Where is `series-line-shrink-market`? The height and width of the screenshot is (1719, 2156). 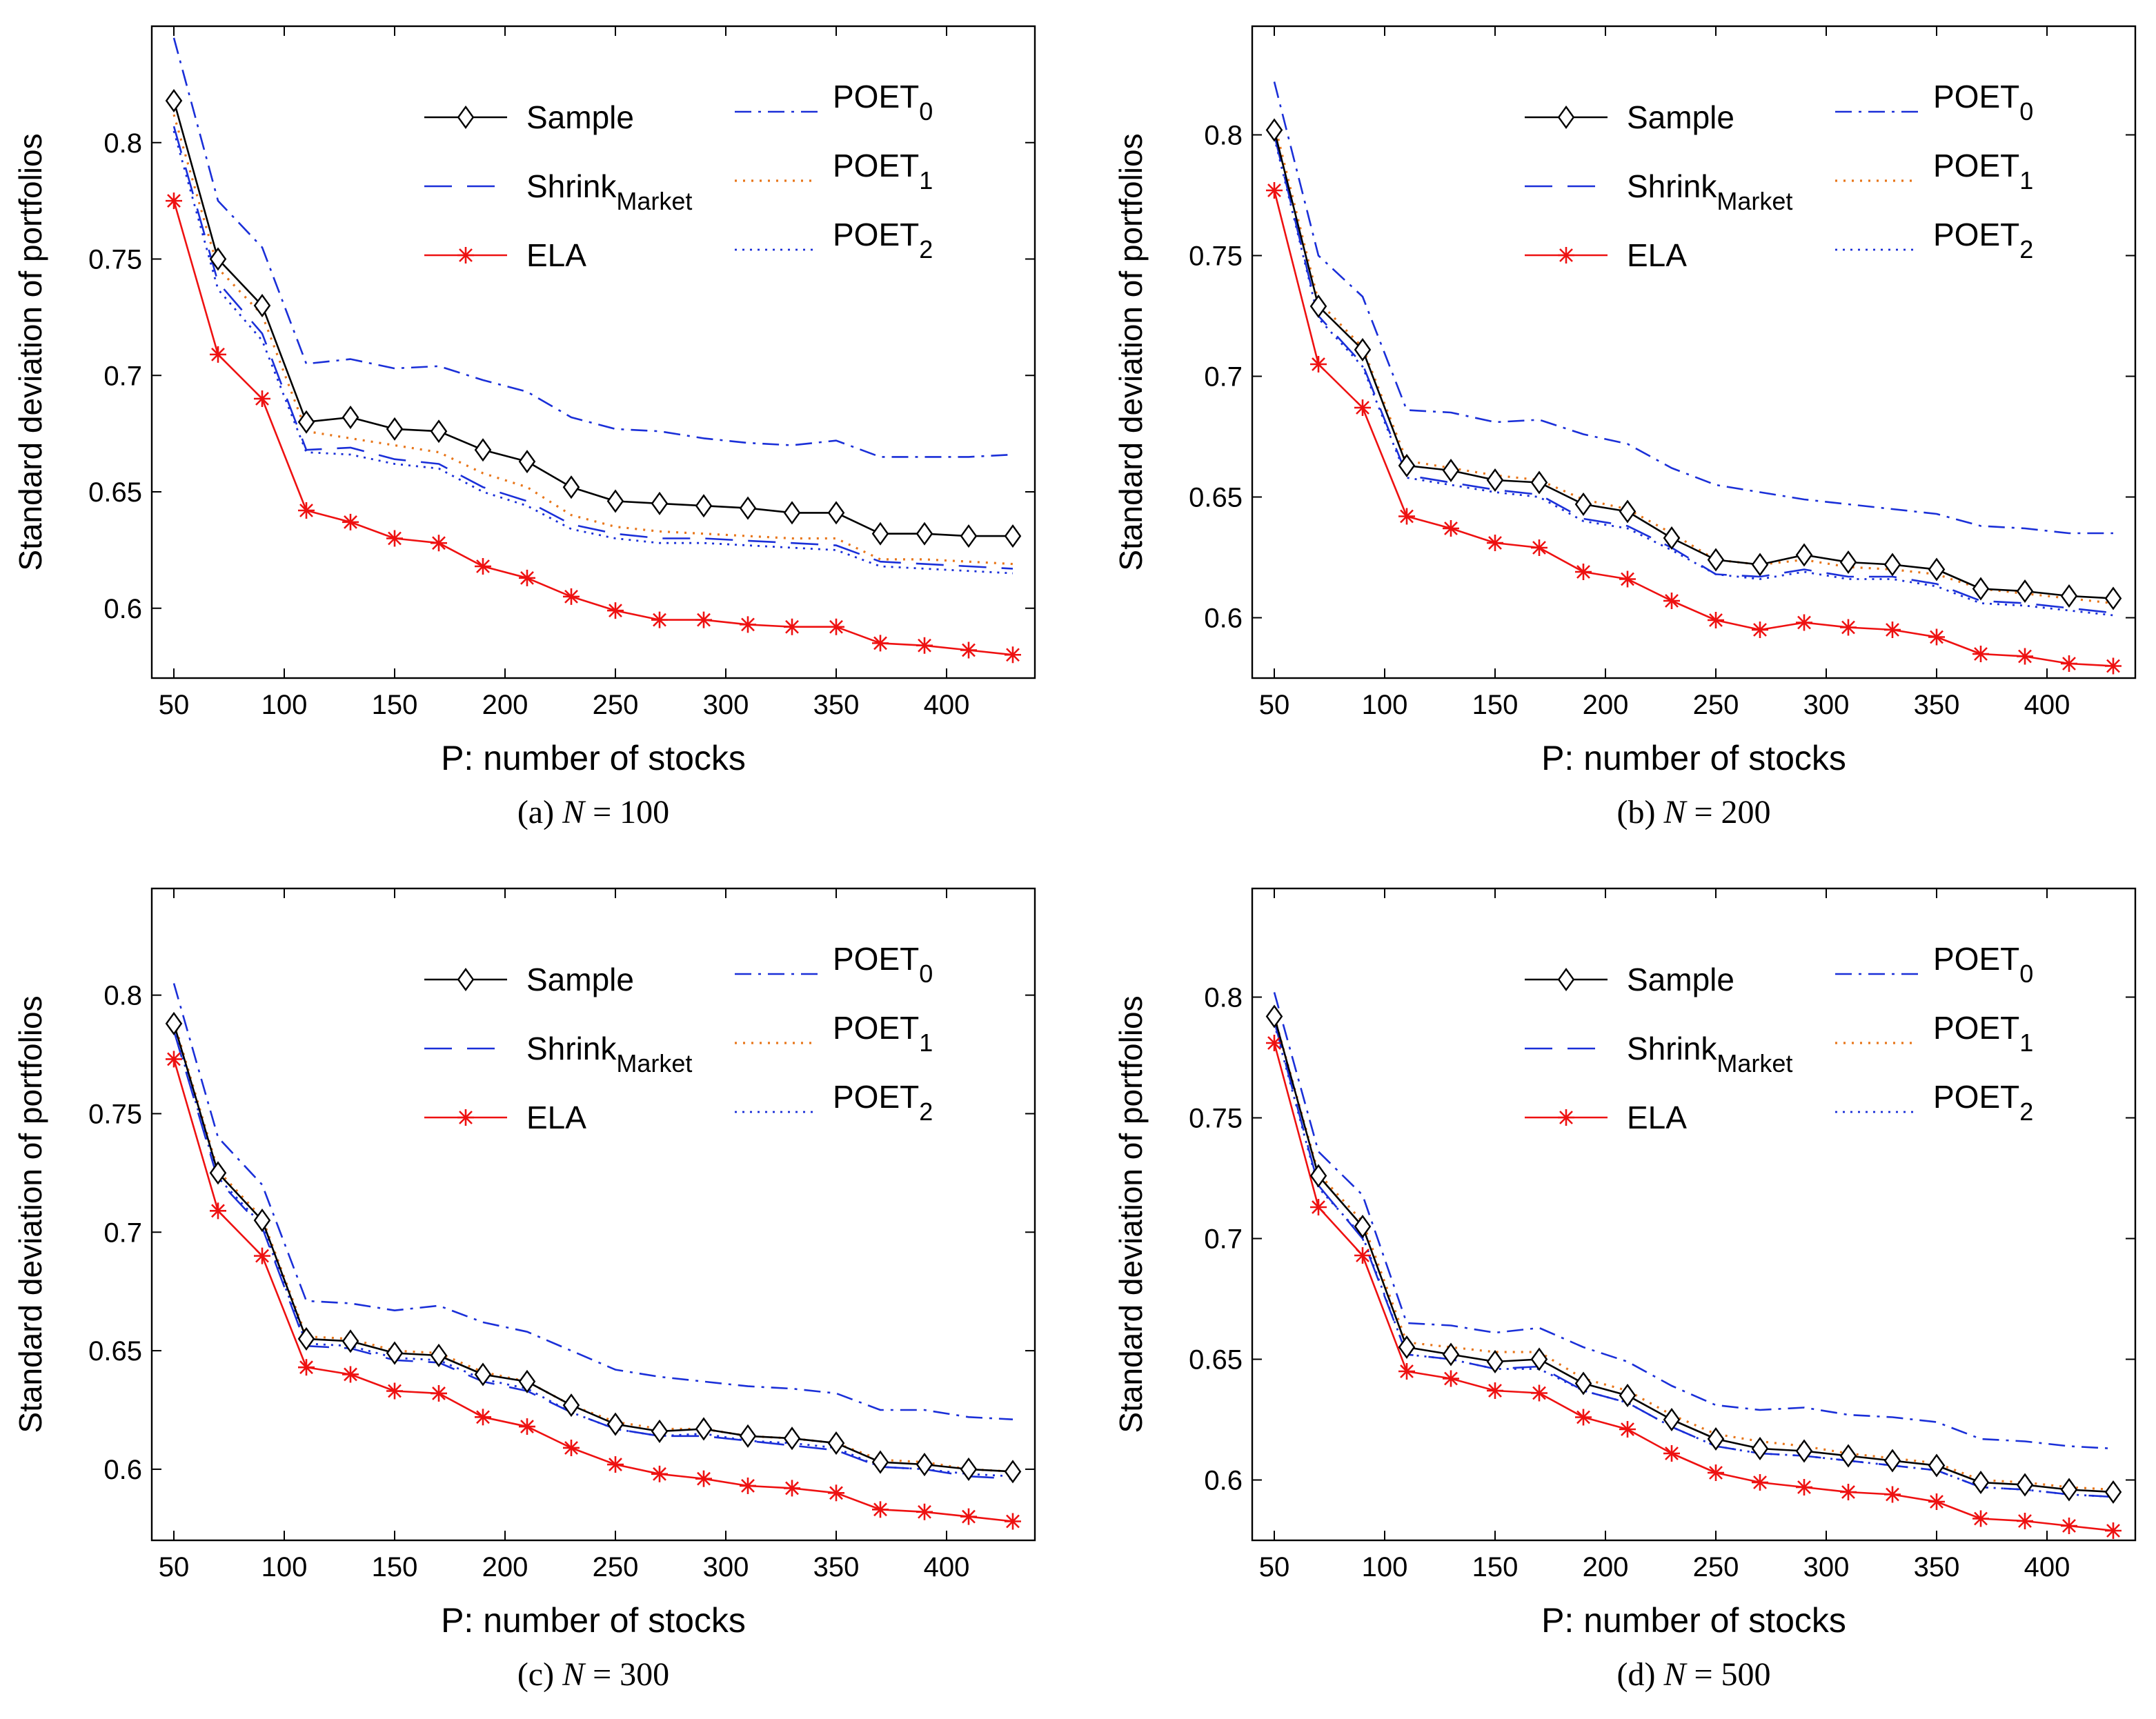
series-line-shrink-market is located at coordinates (1693, 1259).